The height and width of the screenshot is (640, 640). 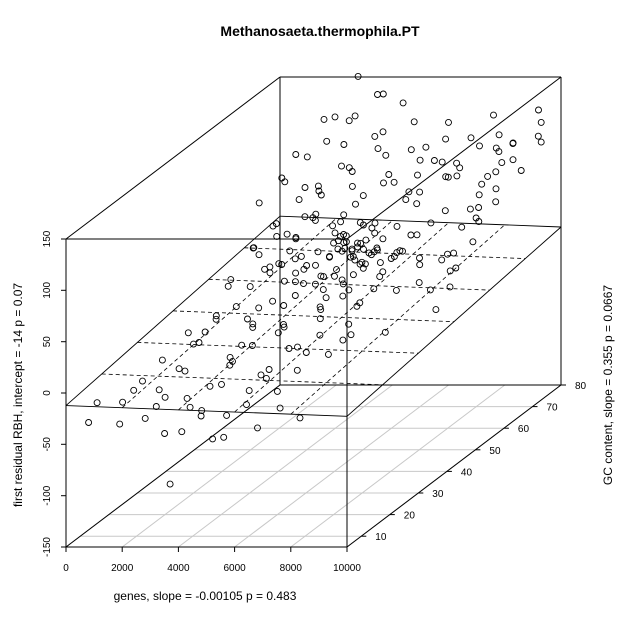 I want to click on plane-edge, so click(x=206, y=411).